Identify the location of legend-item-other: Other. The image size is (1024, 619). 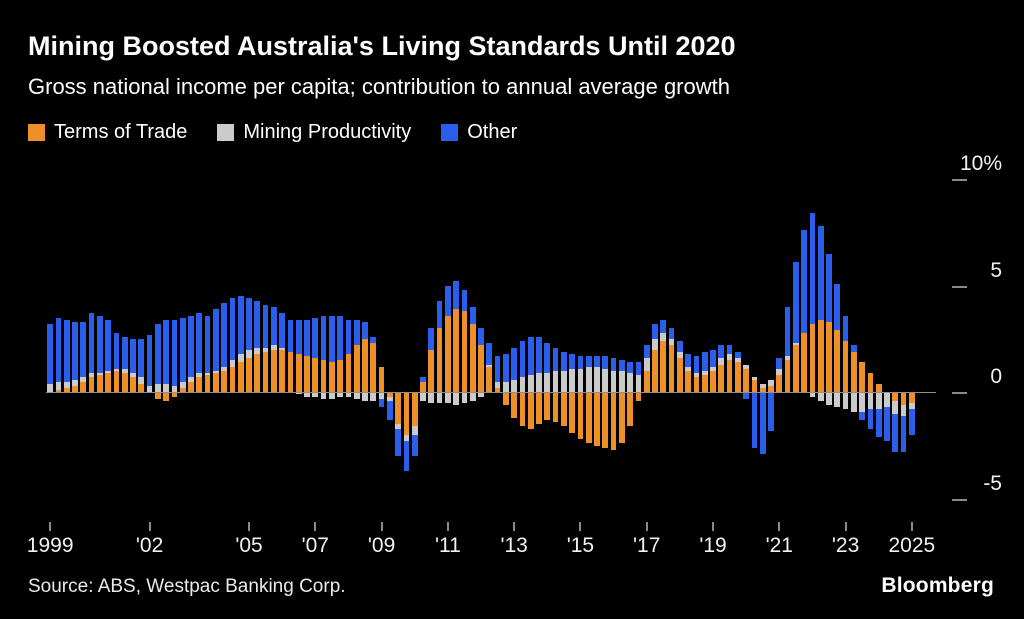
(479, 132).